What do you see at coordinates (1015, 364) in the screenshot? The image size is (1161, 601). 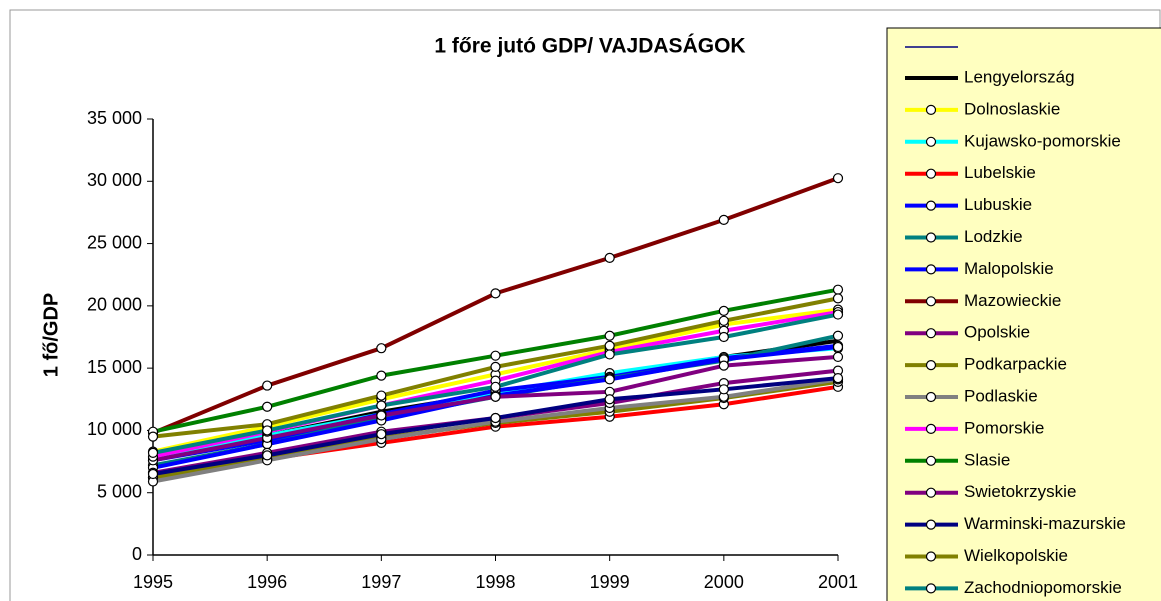 I see `legend-label: Podkarpackie` at bounding box center [1015, 364].